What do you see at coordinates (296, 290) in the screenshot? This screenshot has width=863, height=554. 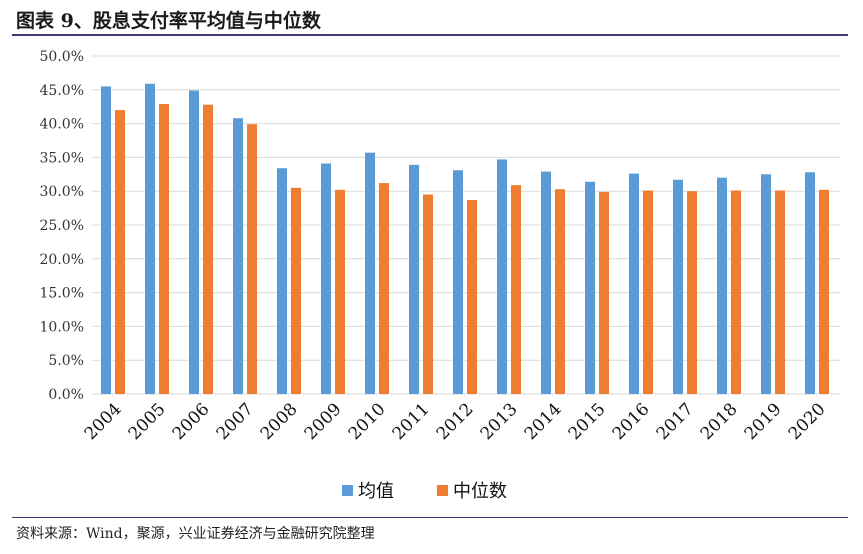 I see `bar-median-2008` at bounding box center [296, 290].